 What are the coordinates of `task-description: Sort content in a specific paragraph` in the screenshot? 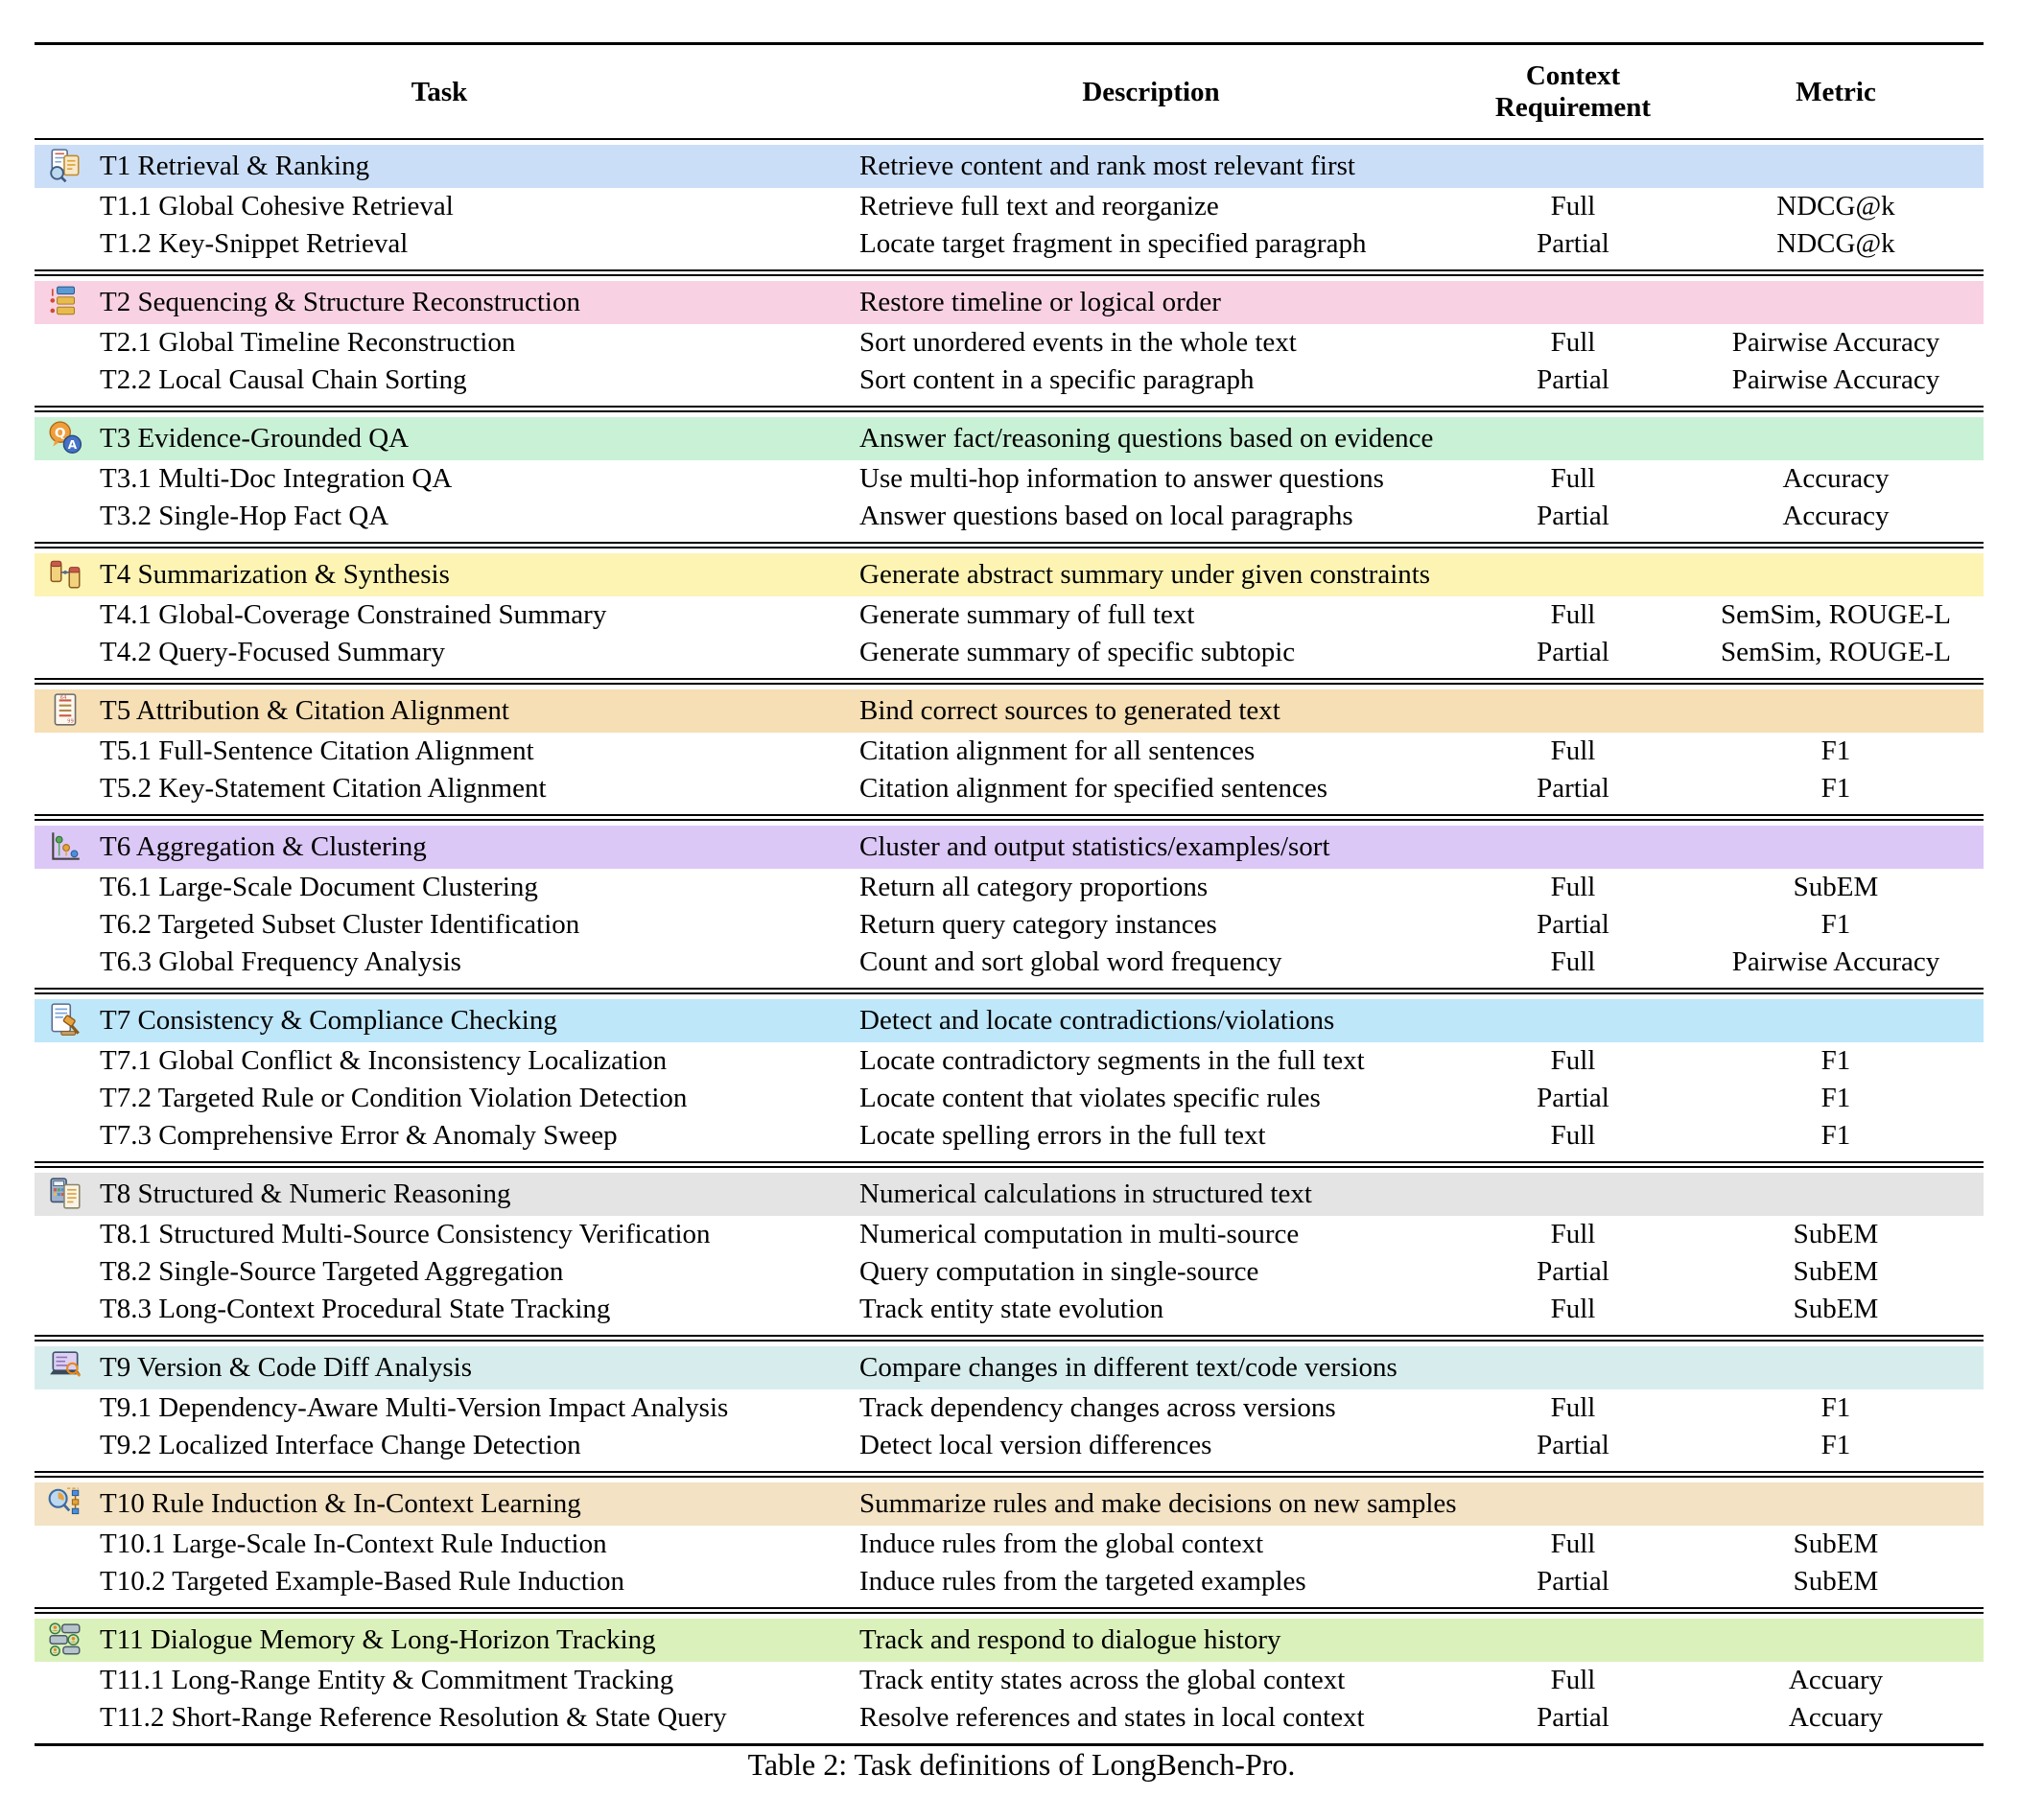 It's located at (1057, 379).